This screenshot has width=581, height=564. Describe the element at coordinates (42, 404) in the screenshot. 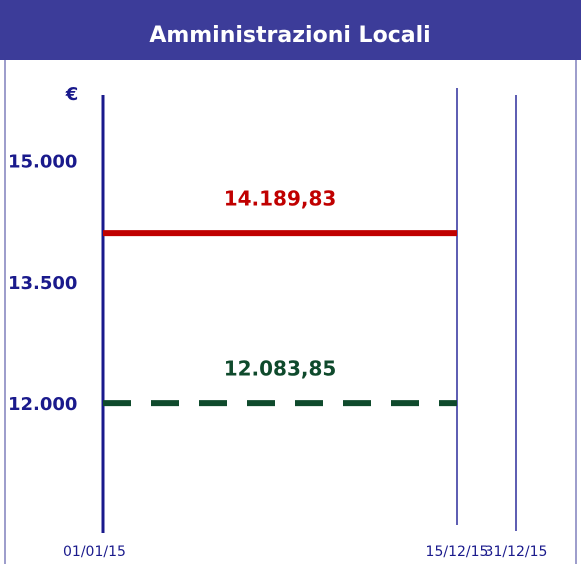

I see `y-tick-label: 12.000` at that location.